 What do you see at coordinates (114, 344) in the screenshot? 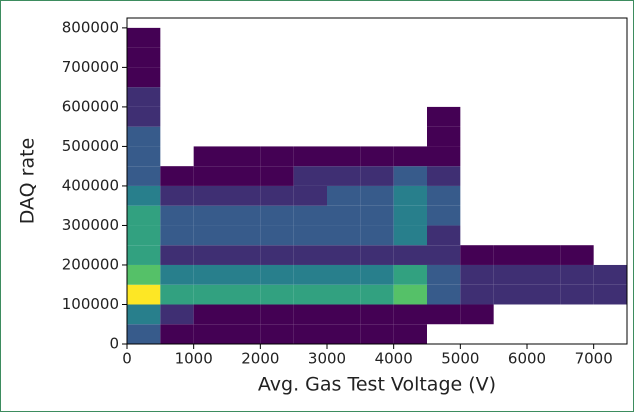
I see `y-tick-label: 0` at bounding box center [114, 344].